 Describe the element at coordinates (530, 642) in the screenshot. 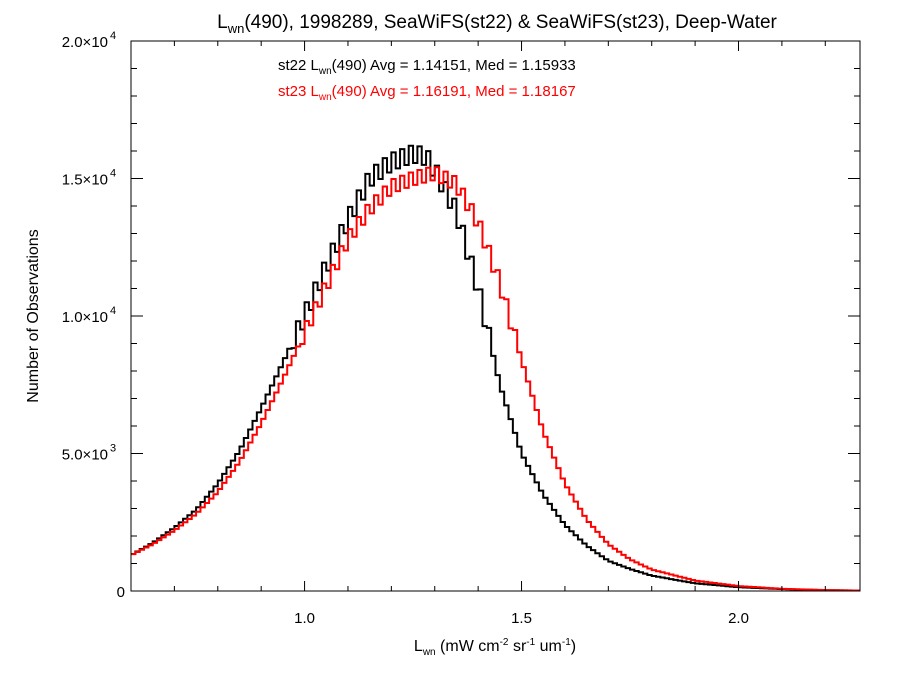

I see `xlabel-exp2: -1` at that location.